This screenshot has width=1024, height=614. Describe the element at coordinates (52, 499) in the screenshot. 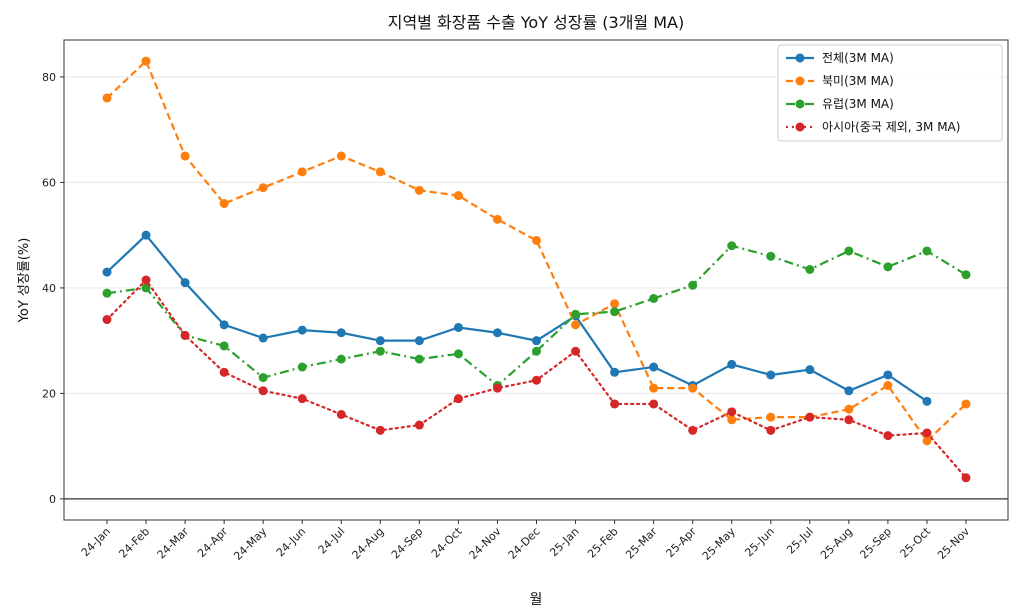

I see `y-tick-label: 0` at that location.